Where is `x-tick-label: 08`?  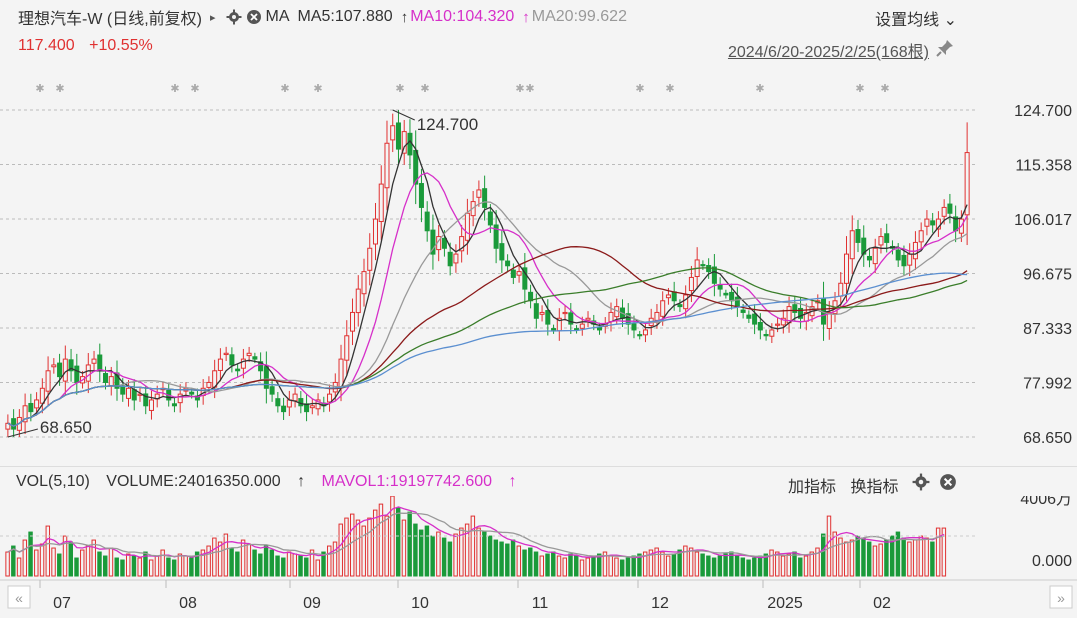
x-tick-label: 08 is located at coordinates (188, 603).